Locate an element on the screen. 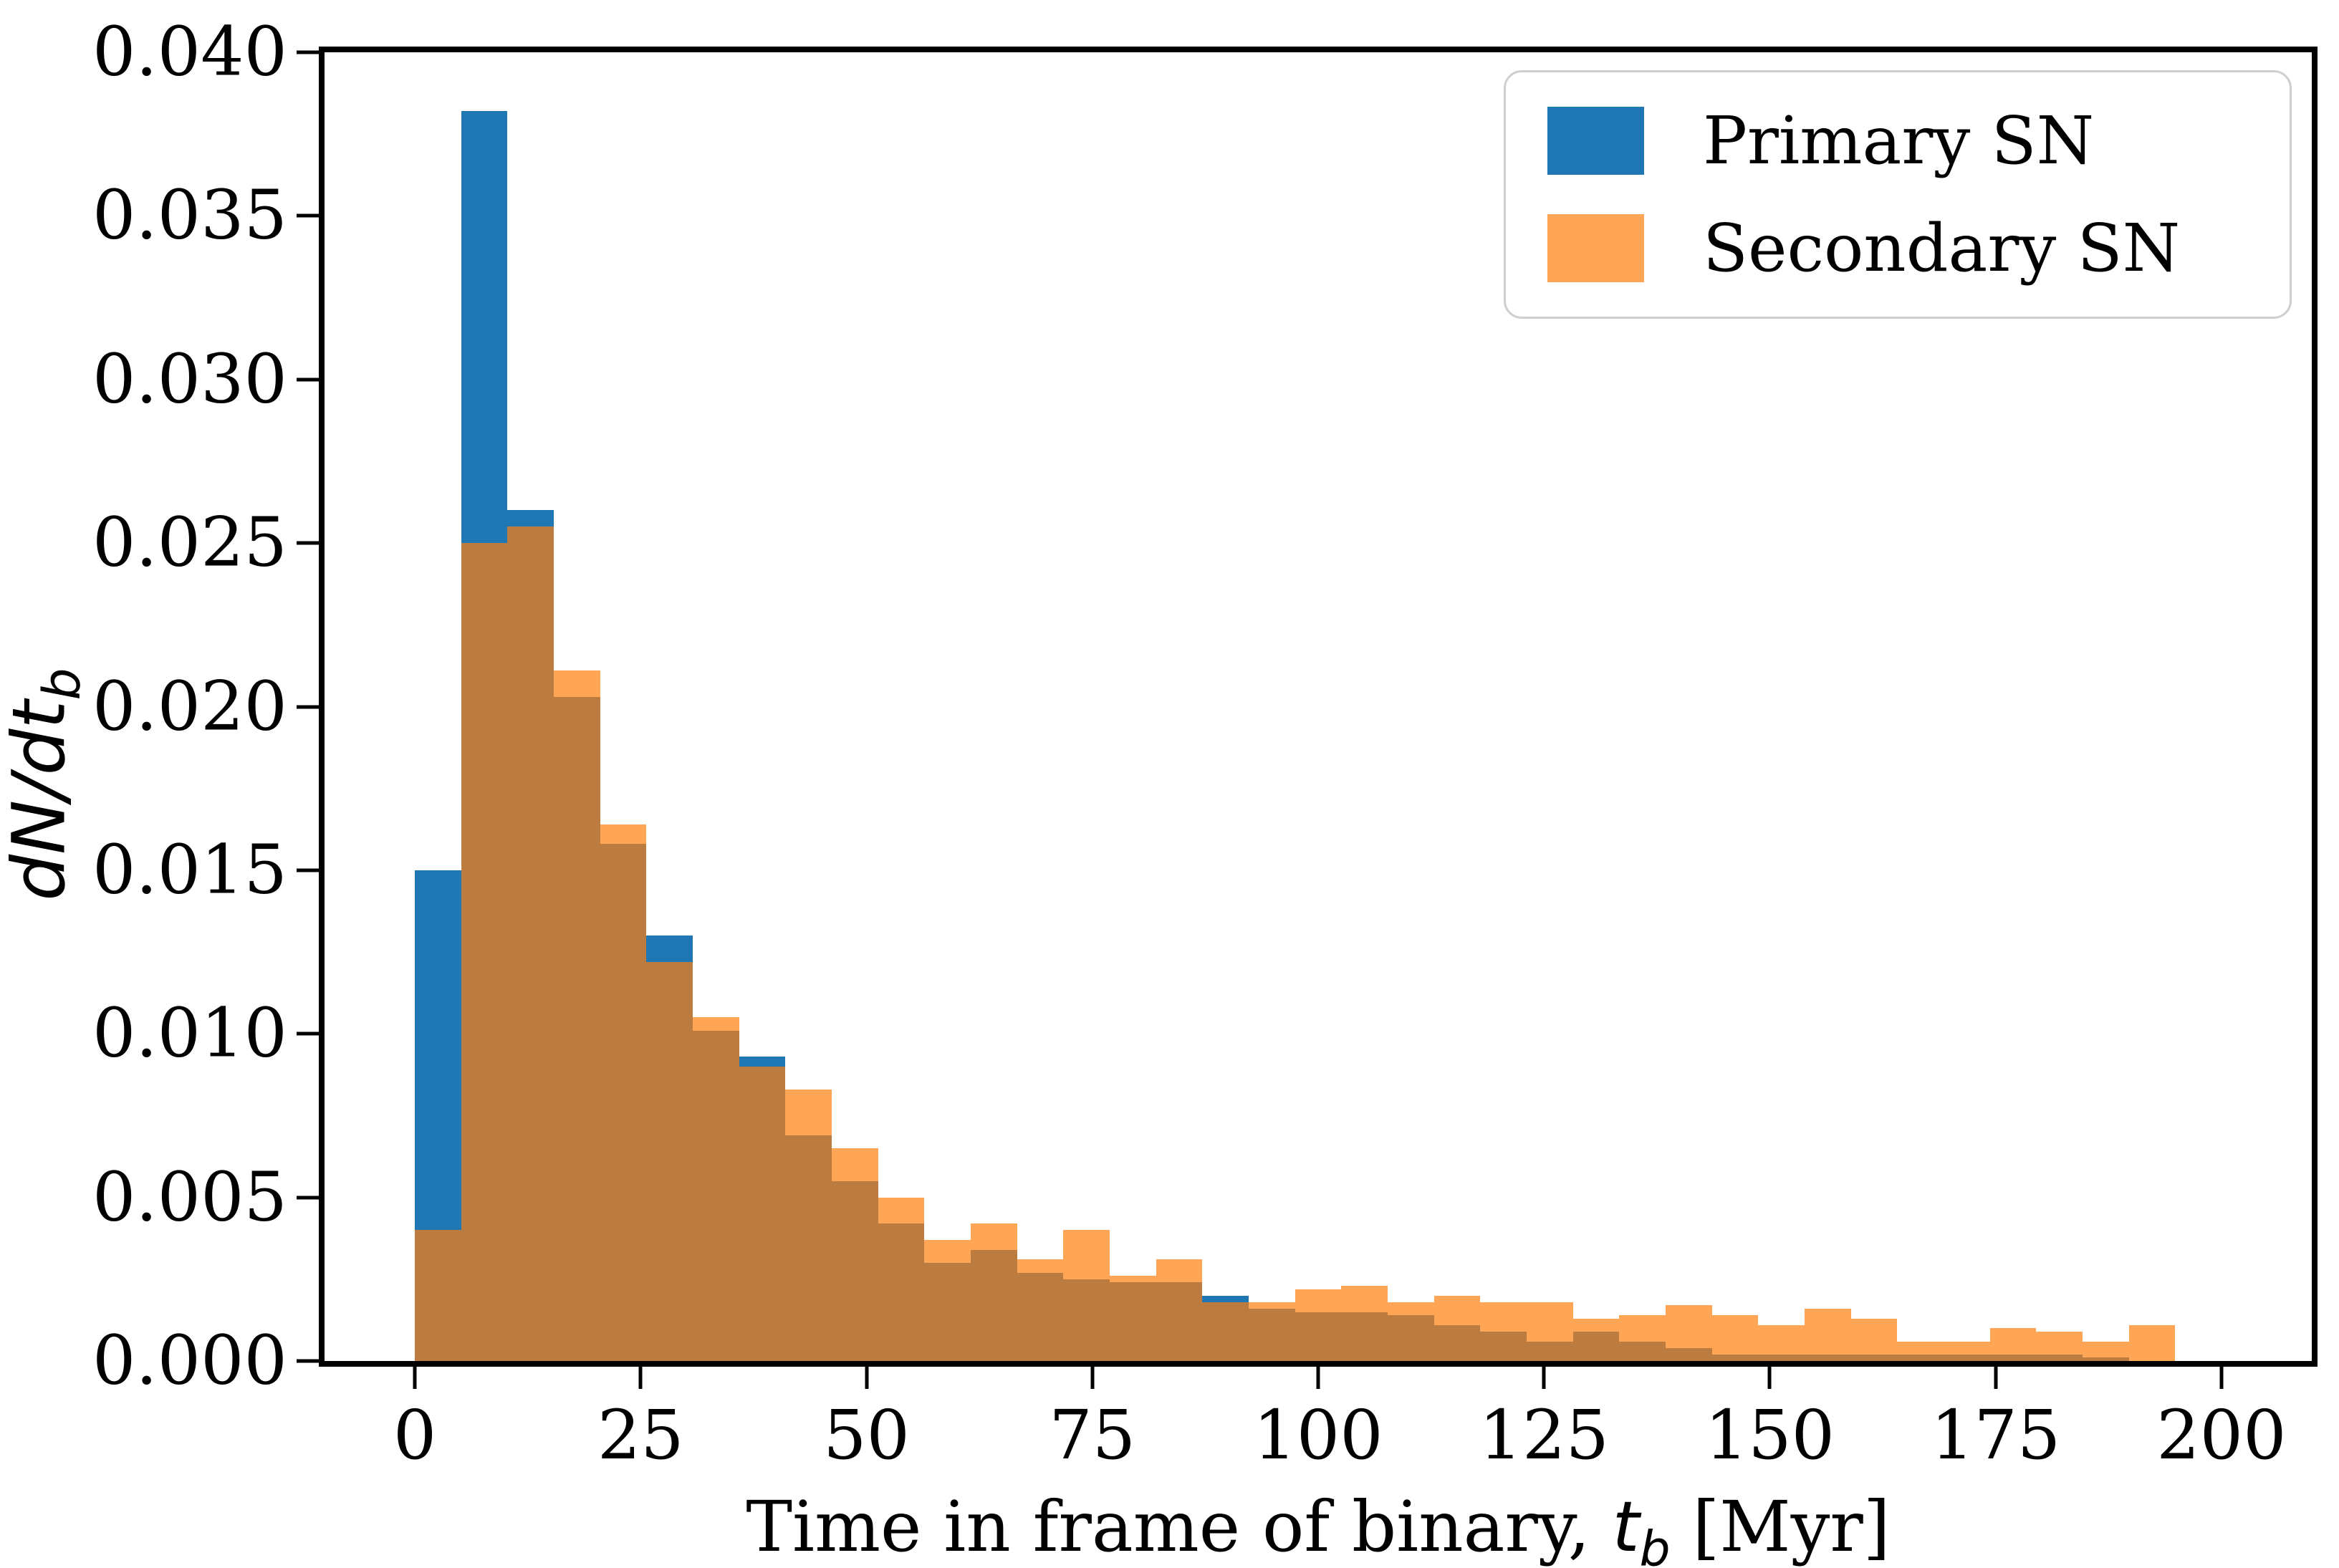 This screenshot has width=2339, height=1568. y-tick-label: 0.030 is located at coordinates (190, 380).